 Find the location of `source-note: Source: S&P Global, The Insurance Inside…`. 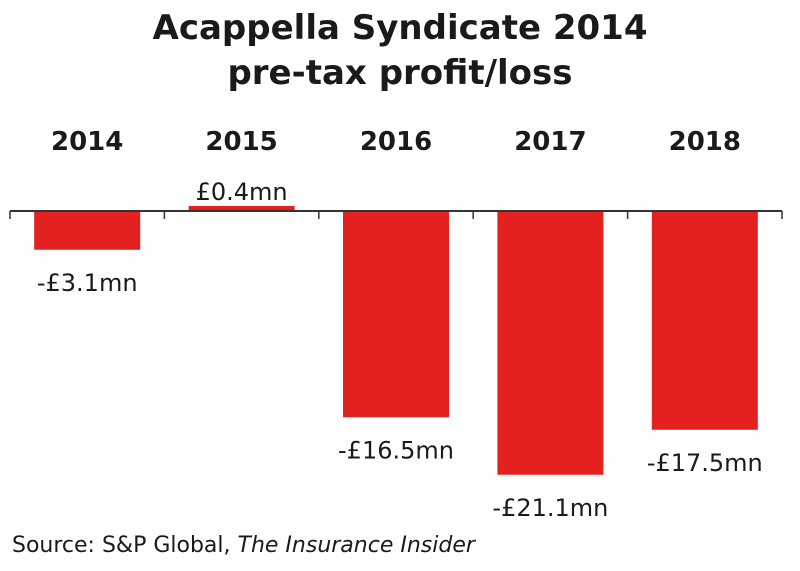

source-note: Source: S&P Global, The Insurance Inside… is located at coordinates (243, 545).